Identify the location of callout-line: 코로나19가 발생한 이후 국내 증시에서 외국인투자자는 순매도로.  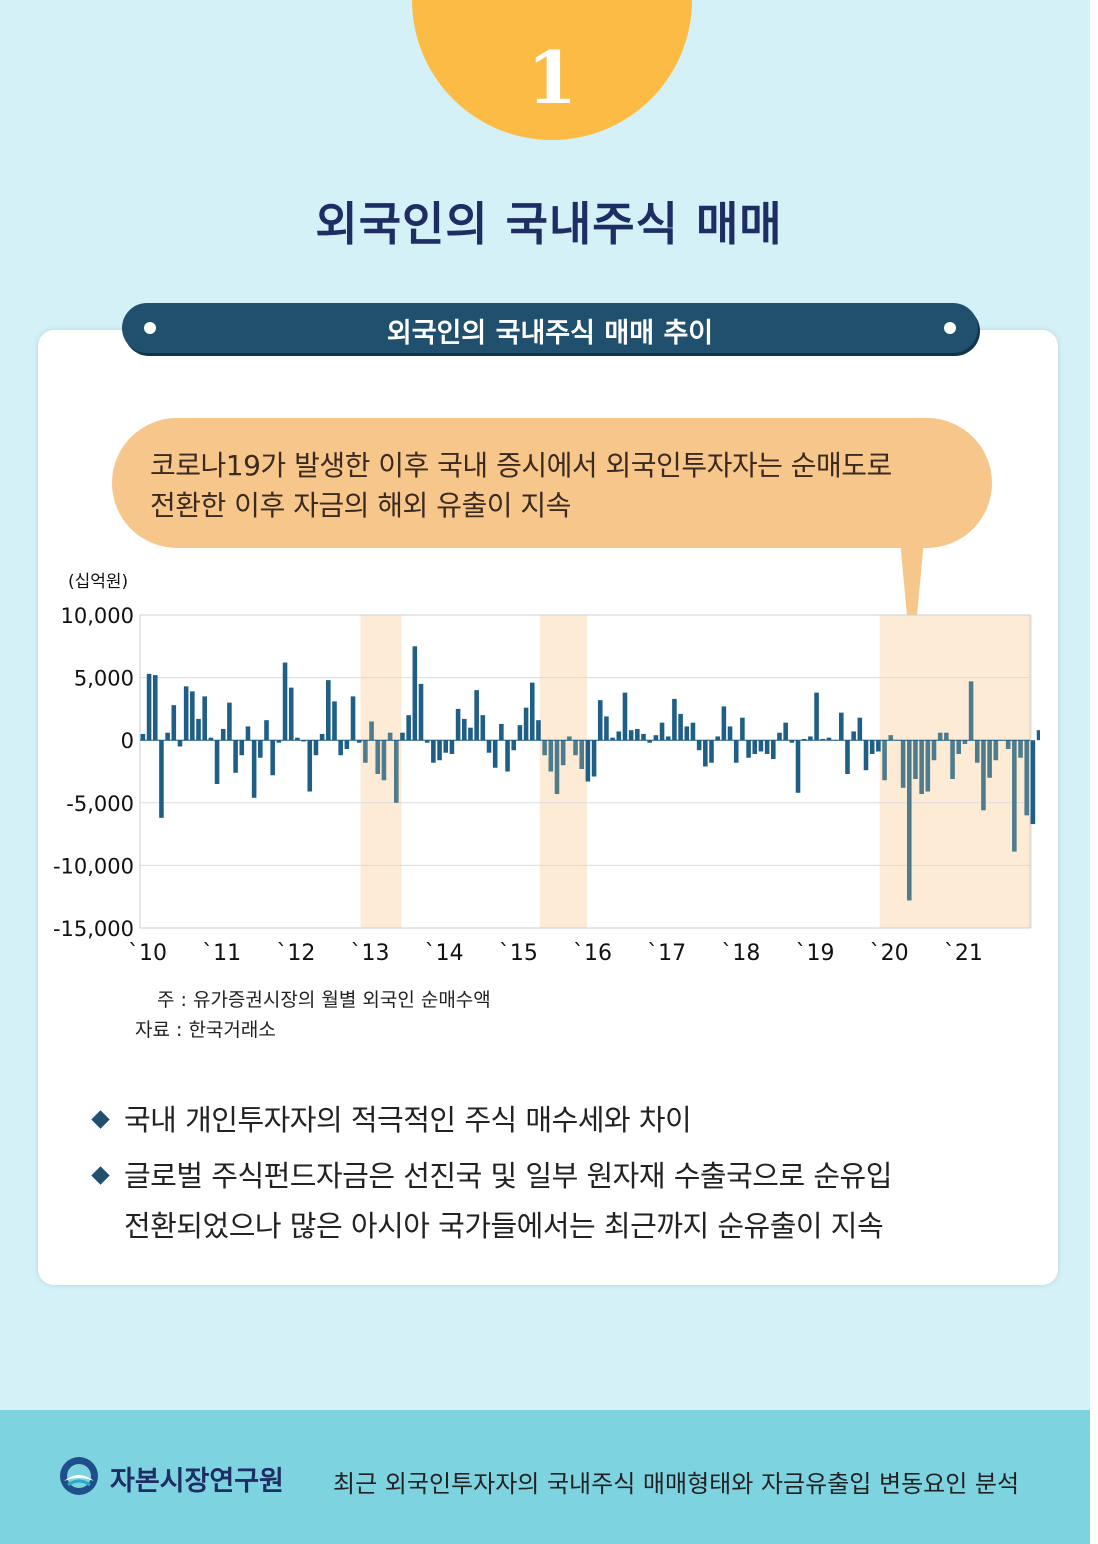
(521, 465).